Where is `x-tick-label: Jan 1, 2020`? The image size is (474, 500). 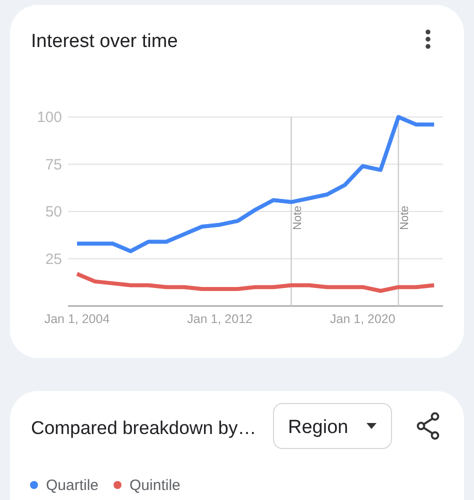 x-tick-label: Jan 1, 2020 is located at coordinates (363, 319).